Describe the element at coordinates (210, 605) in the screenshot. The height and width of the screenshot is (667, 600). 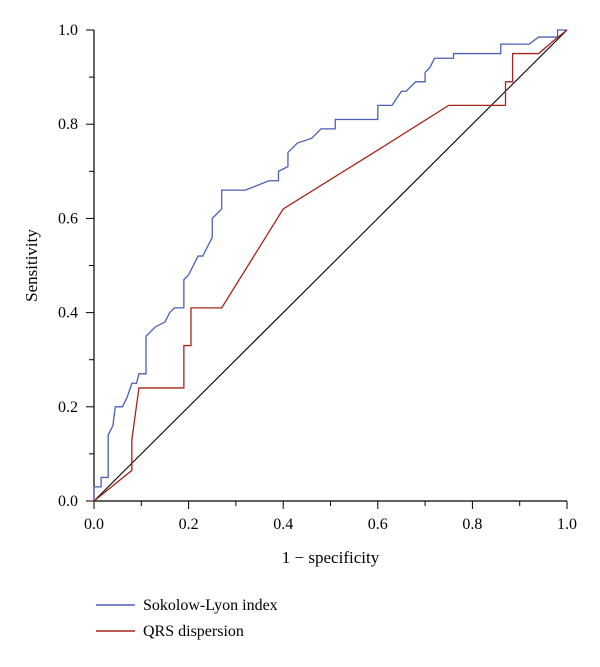
I see `legend-entry-label: Sokolow-Lyon index` at that location.